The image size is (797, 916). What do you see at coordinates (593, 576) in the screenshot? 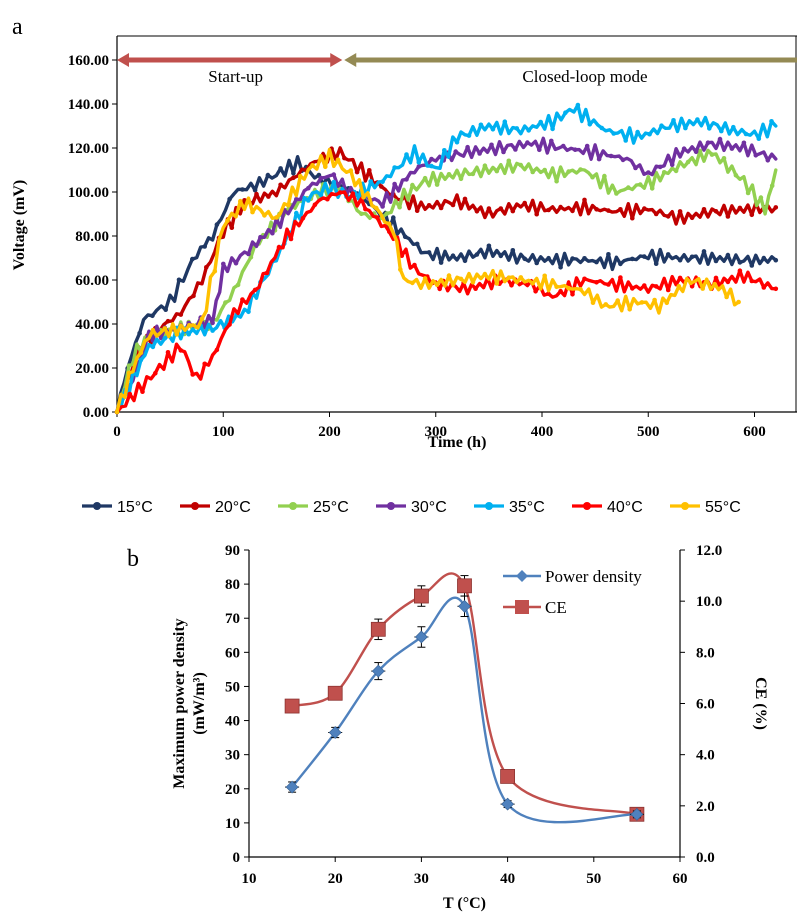
I see `legend-label: Power density` at bounding box center [593, 576].